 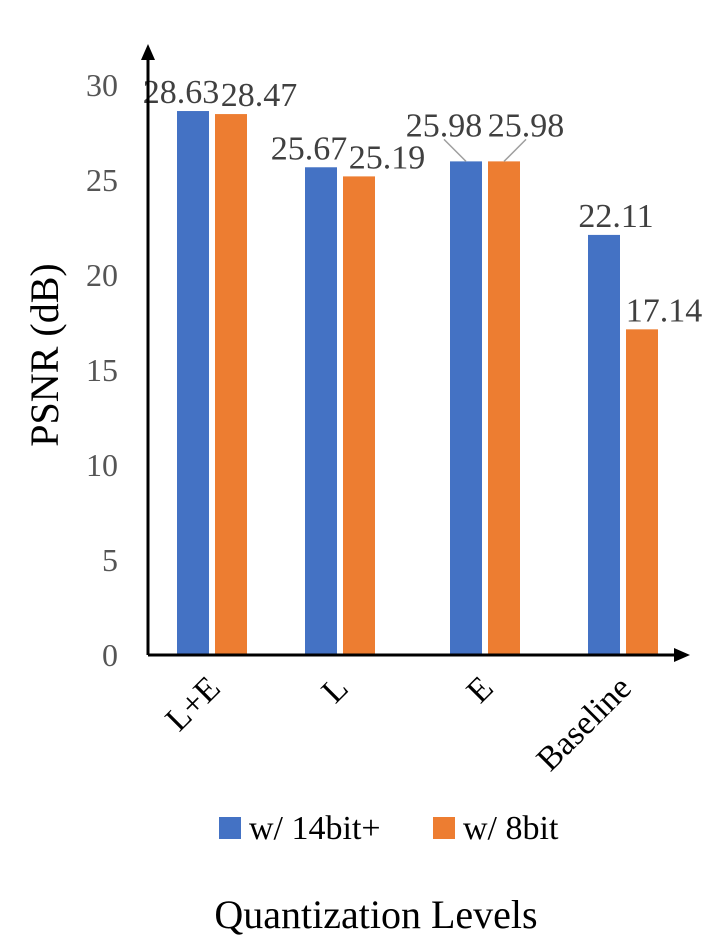 I want to click on y-tick-label: 15, so click(x=102, y=370).